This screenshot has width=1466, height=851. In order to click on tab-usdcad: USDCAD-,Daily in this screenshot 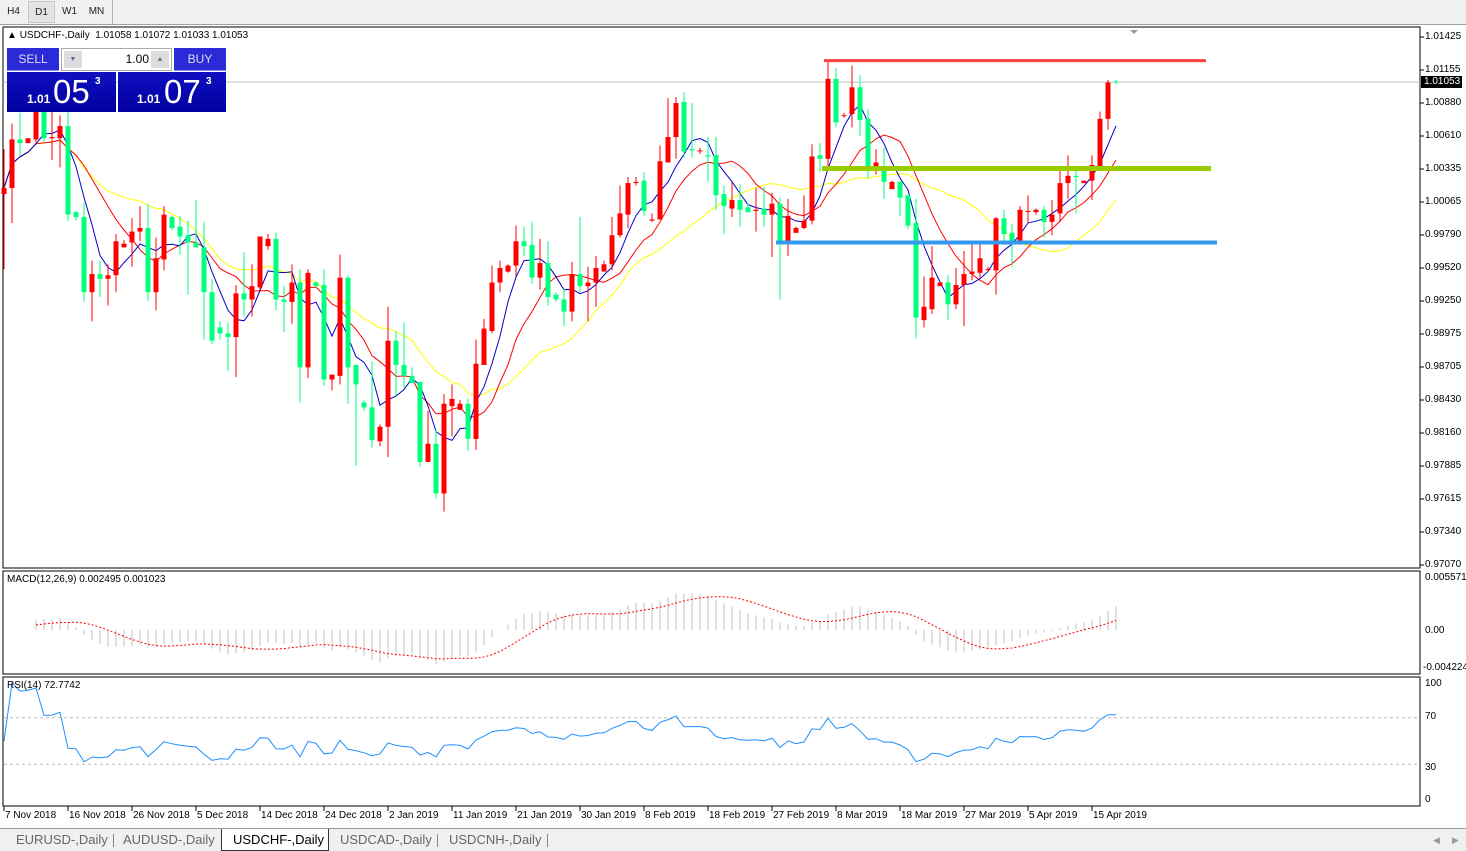, I will do `click(386, 839)`.